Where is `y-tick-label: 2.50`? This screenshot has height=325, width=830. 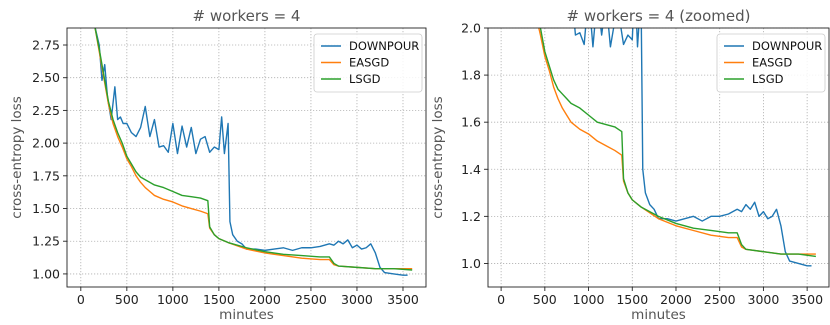 y-tick-label: 2.50 is located at coordinates (46, 77).